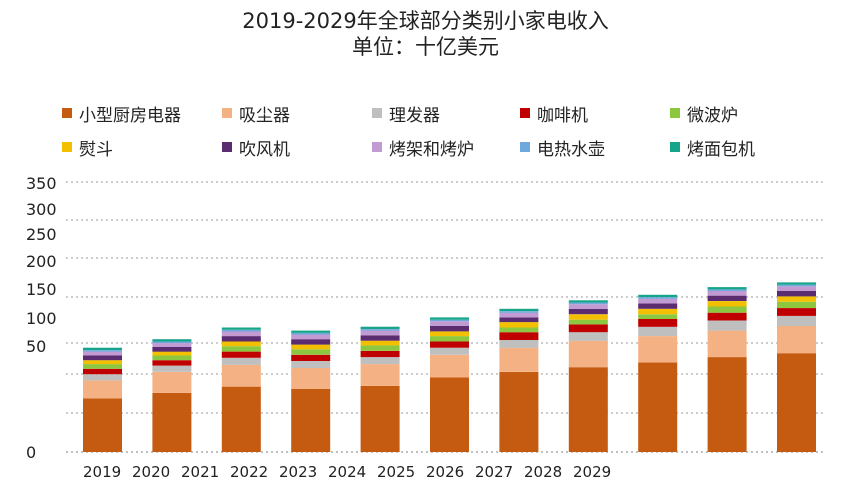  Describe the element at coordinates (297, 147) in the screenshot. I see `legend-item: 吹风机` at that location.